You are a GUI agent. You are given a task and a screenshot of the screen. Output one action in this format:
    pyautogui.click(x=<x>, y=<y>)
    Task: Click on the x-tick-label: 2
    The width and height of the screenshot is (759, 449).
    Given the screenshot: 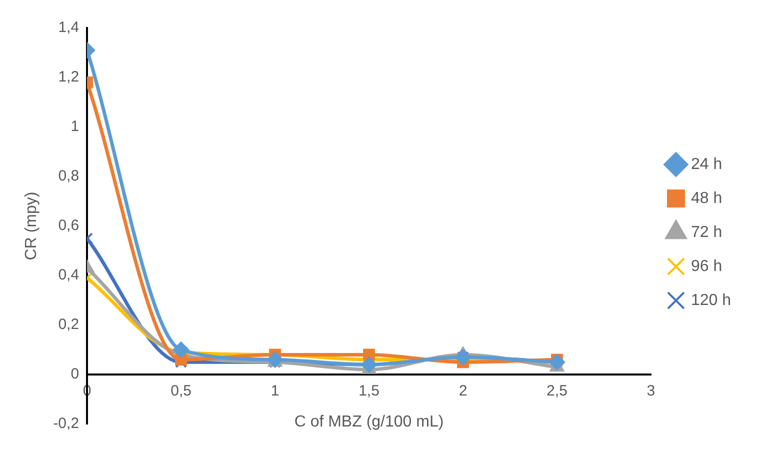 What is the action you would take?
    pyautogui.click(x=463, y=391)
    